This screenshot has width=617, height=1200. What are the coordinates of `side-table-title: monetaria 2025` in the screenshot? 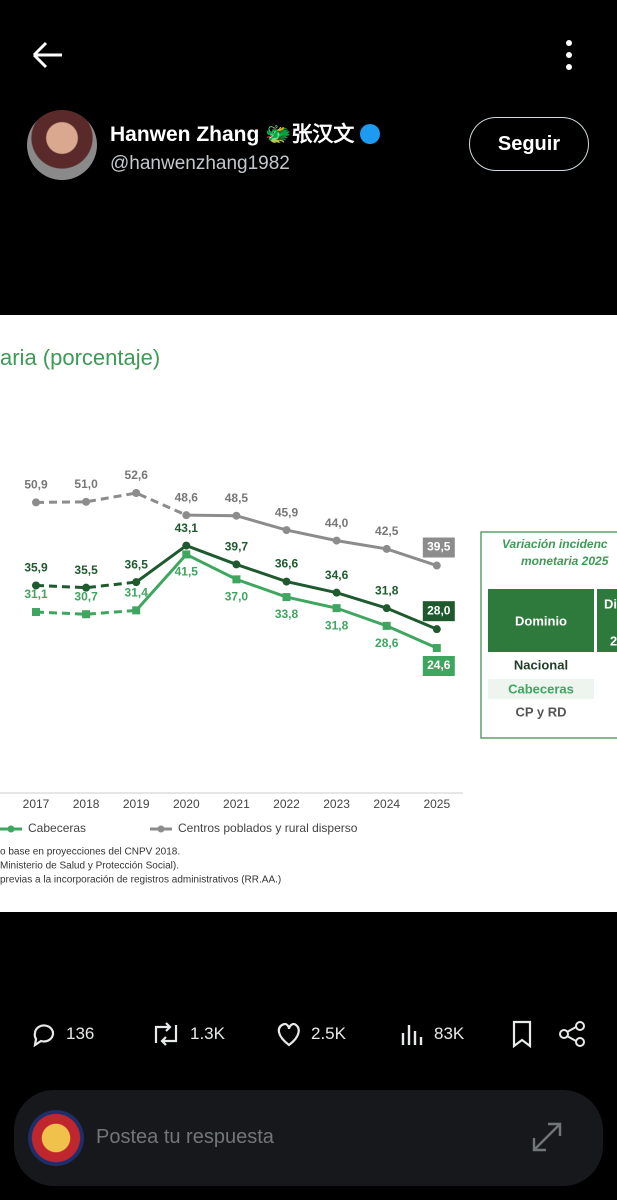 It's located at (565, 561).